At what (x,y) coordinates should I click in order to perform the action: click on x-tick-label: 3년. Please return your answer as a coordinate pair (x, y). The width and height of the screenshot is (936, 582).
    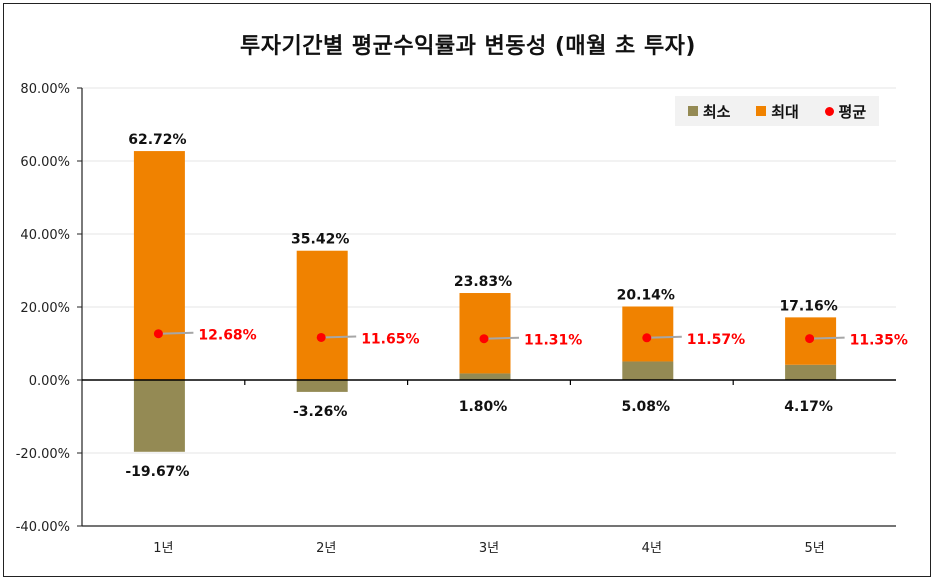
    Looking at the image, I should click on (489, 548).